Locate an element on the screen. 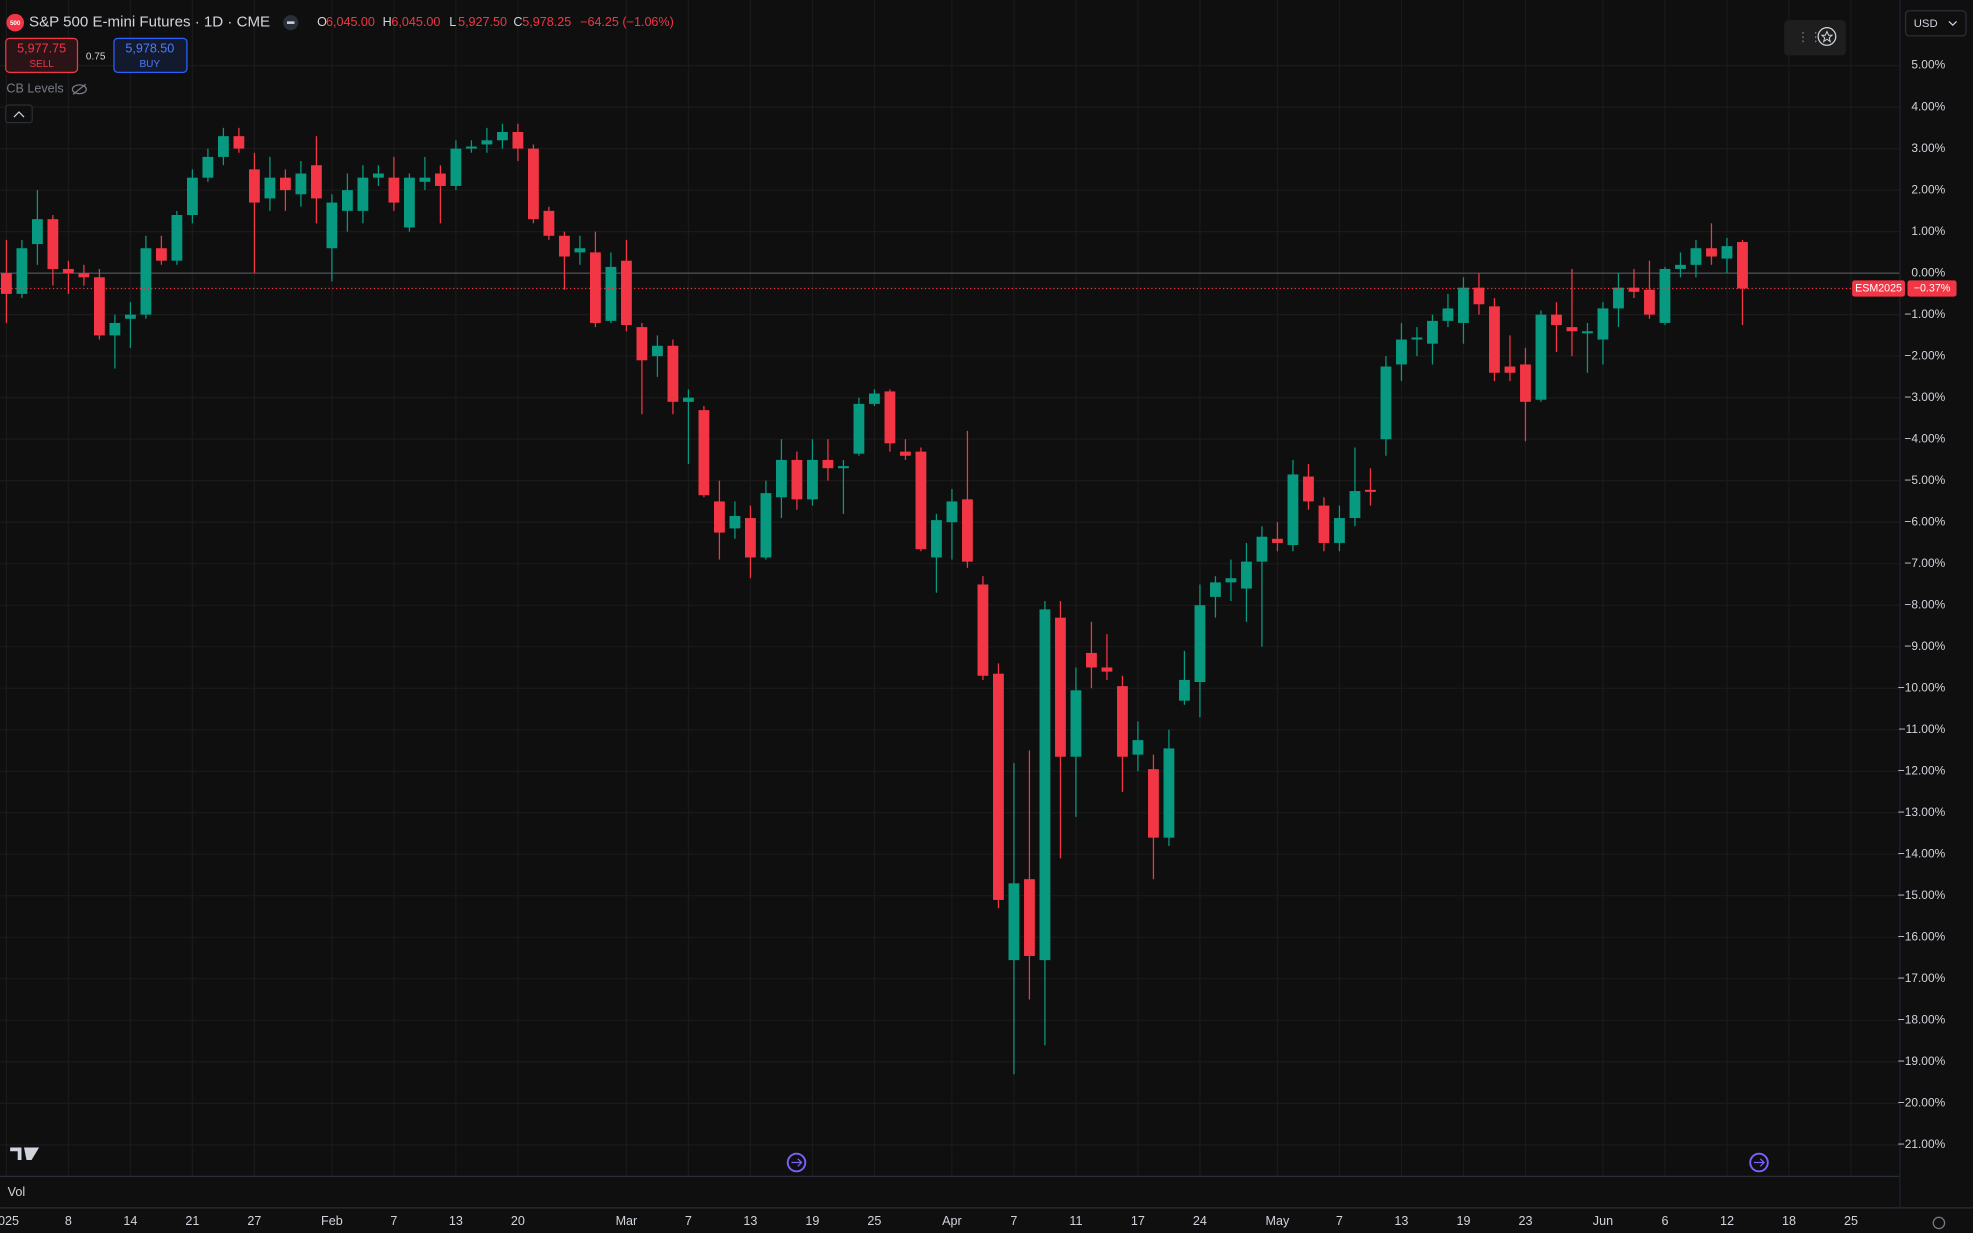  y-tick-label: −9.00% is located at coordinates (1924, 646).